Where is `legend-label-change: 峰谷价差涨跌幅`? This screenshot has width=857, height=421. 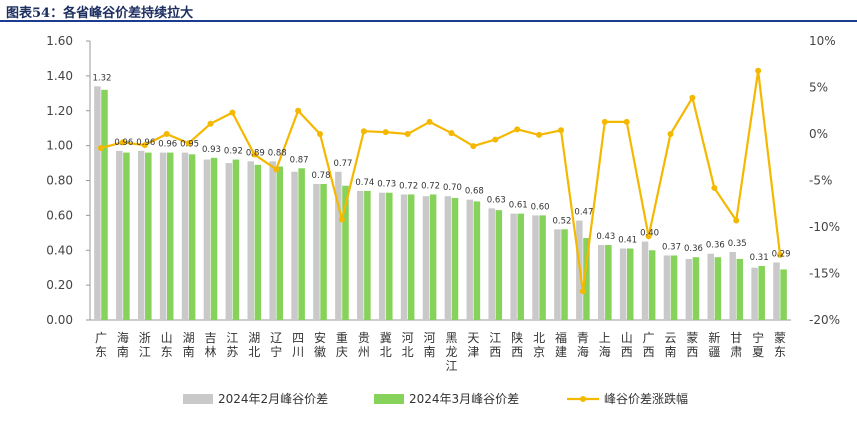
legend-label-change: 峰谷价差涨跌幅 is located at coordinates (646, 398).